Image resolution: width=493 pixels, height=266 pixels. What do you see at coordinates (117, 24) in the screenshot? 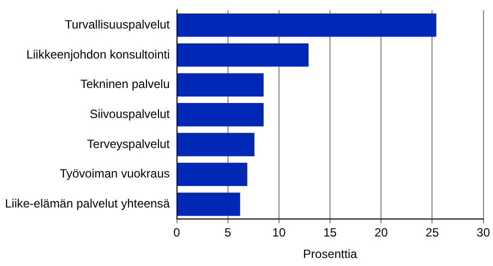
I see `y-tick-label: Turvallisuuspalvelut` at bounding box center [117, 24].